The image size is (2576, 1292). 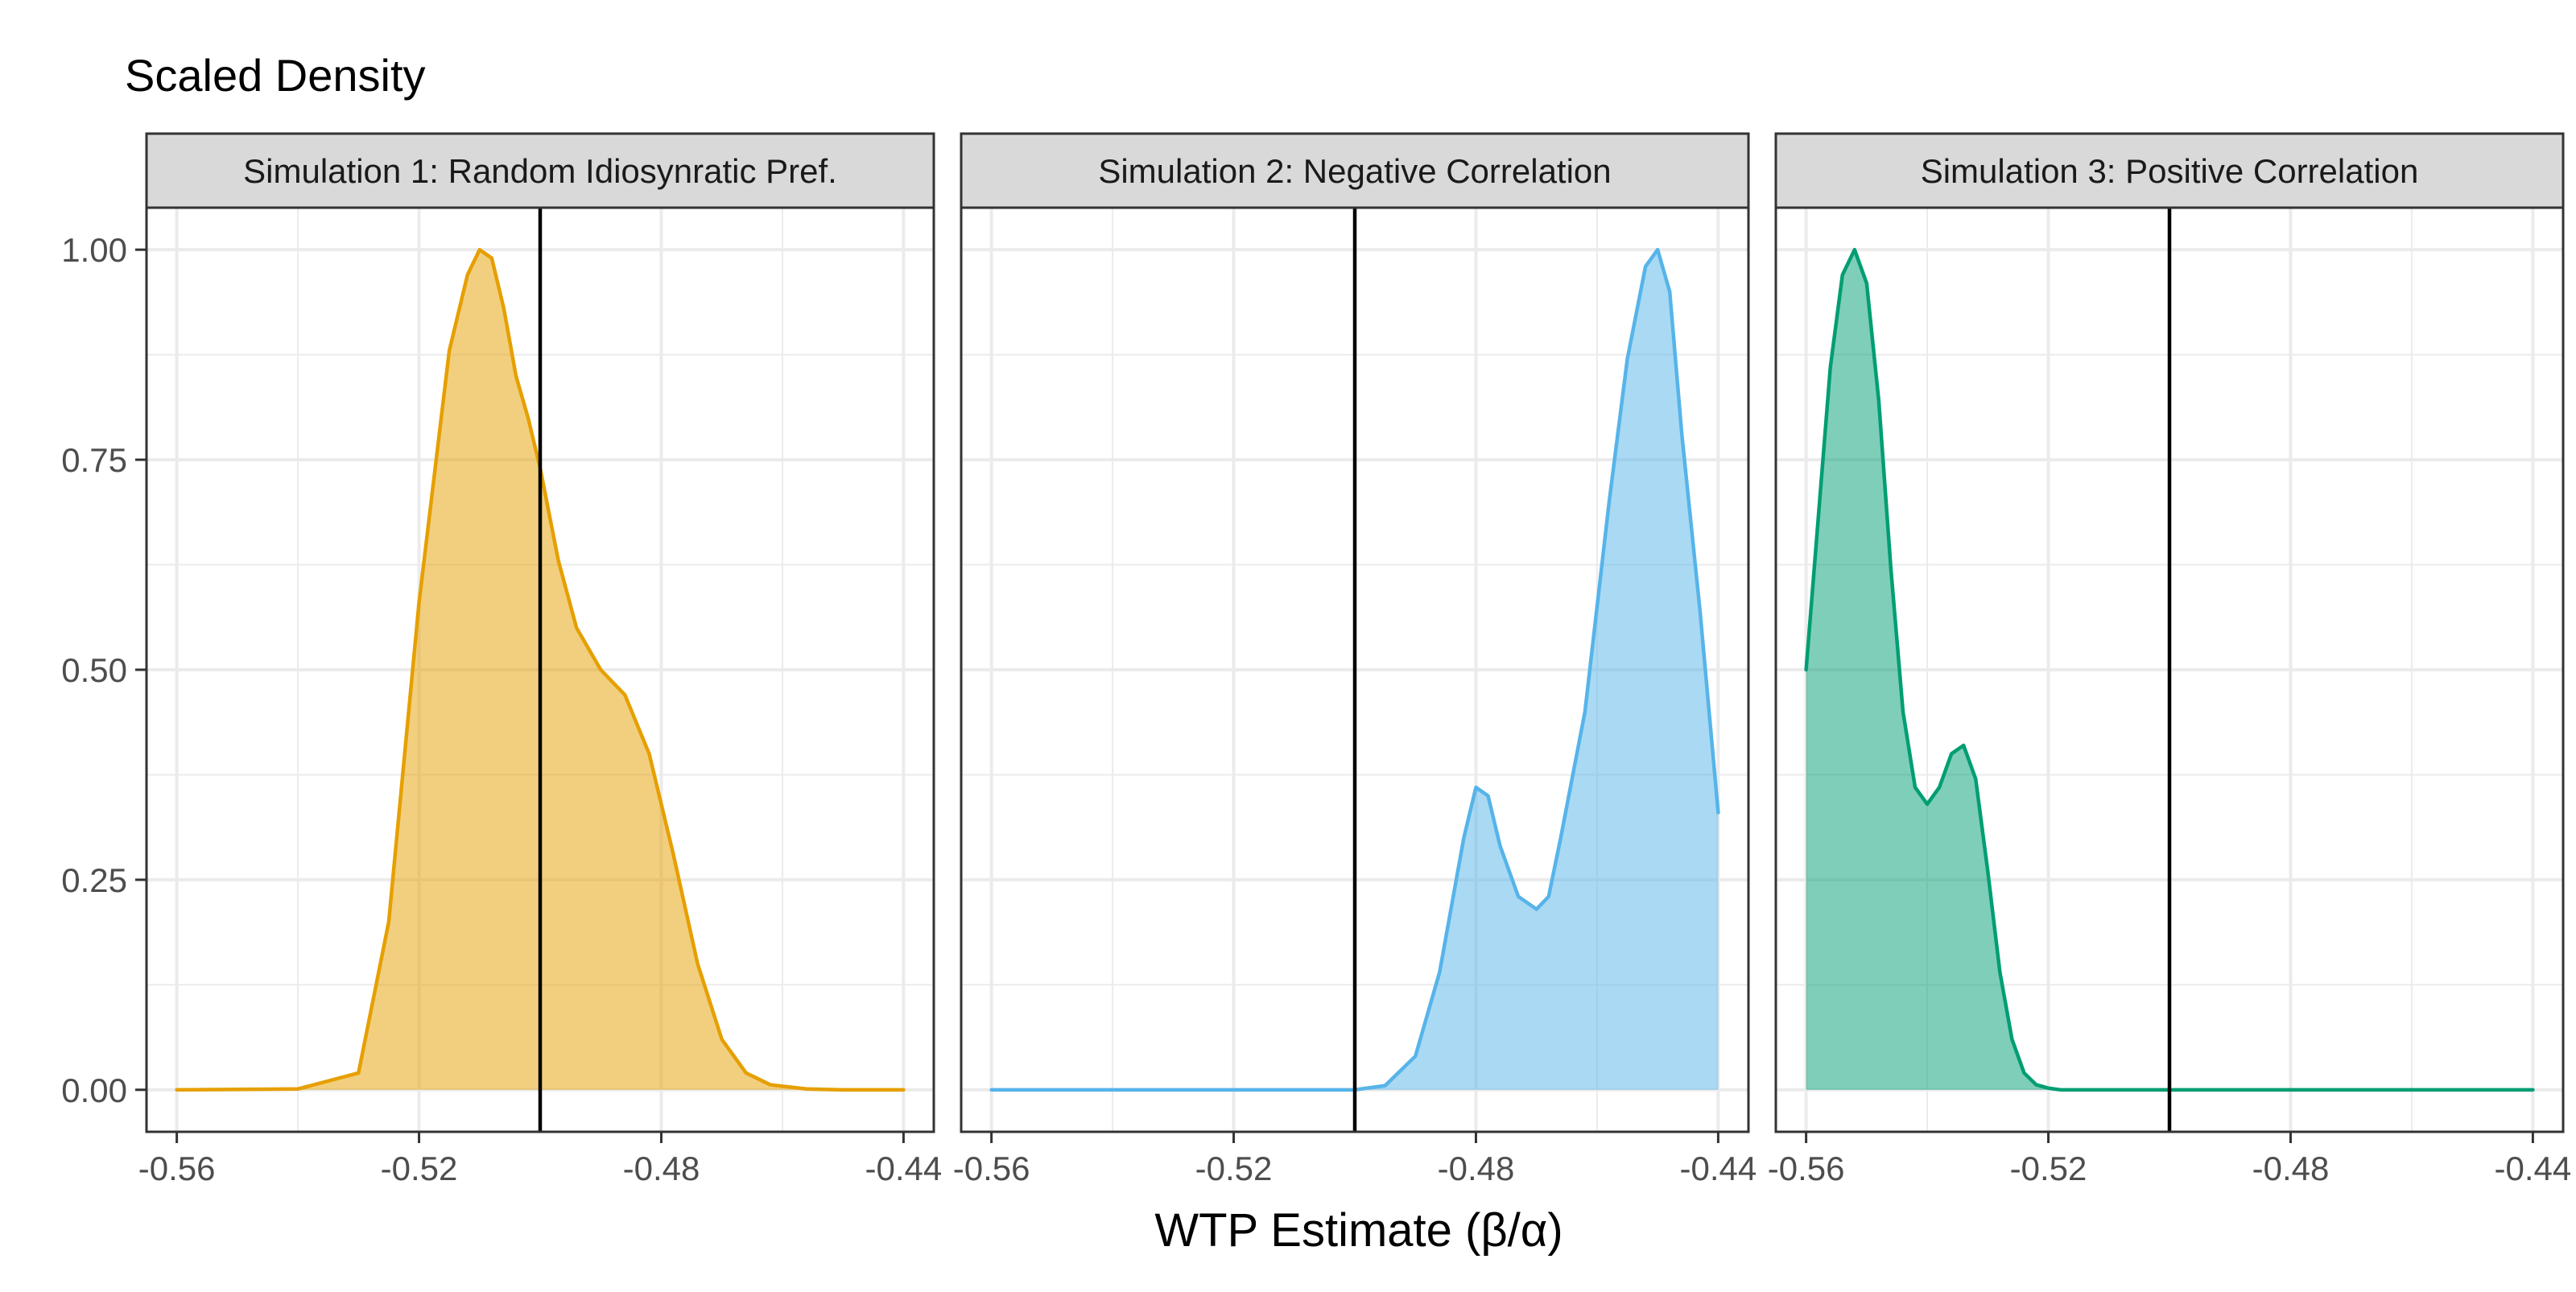 I want to click on y-tick-label: 1.00, so click(x=94, y=250).